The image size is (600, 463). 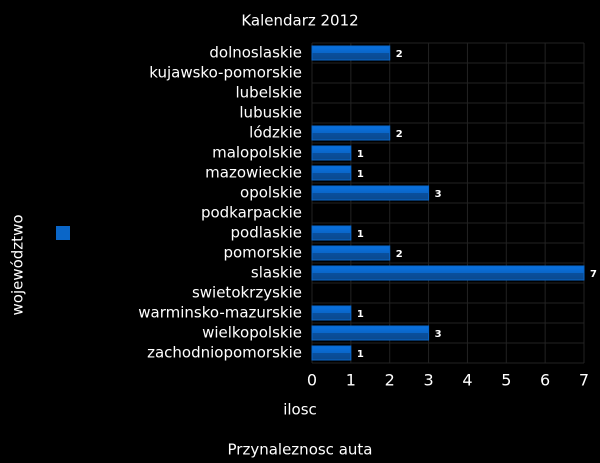 I want to click on x-tick-label: 7, so click(x=584, y=380).